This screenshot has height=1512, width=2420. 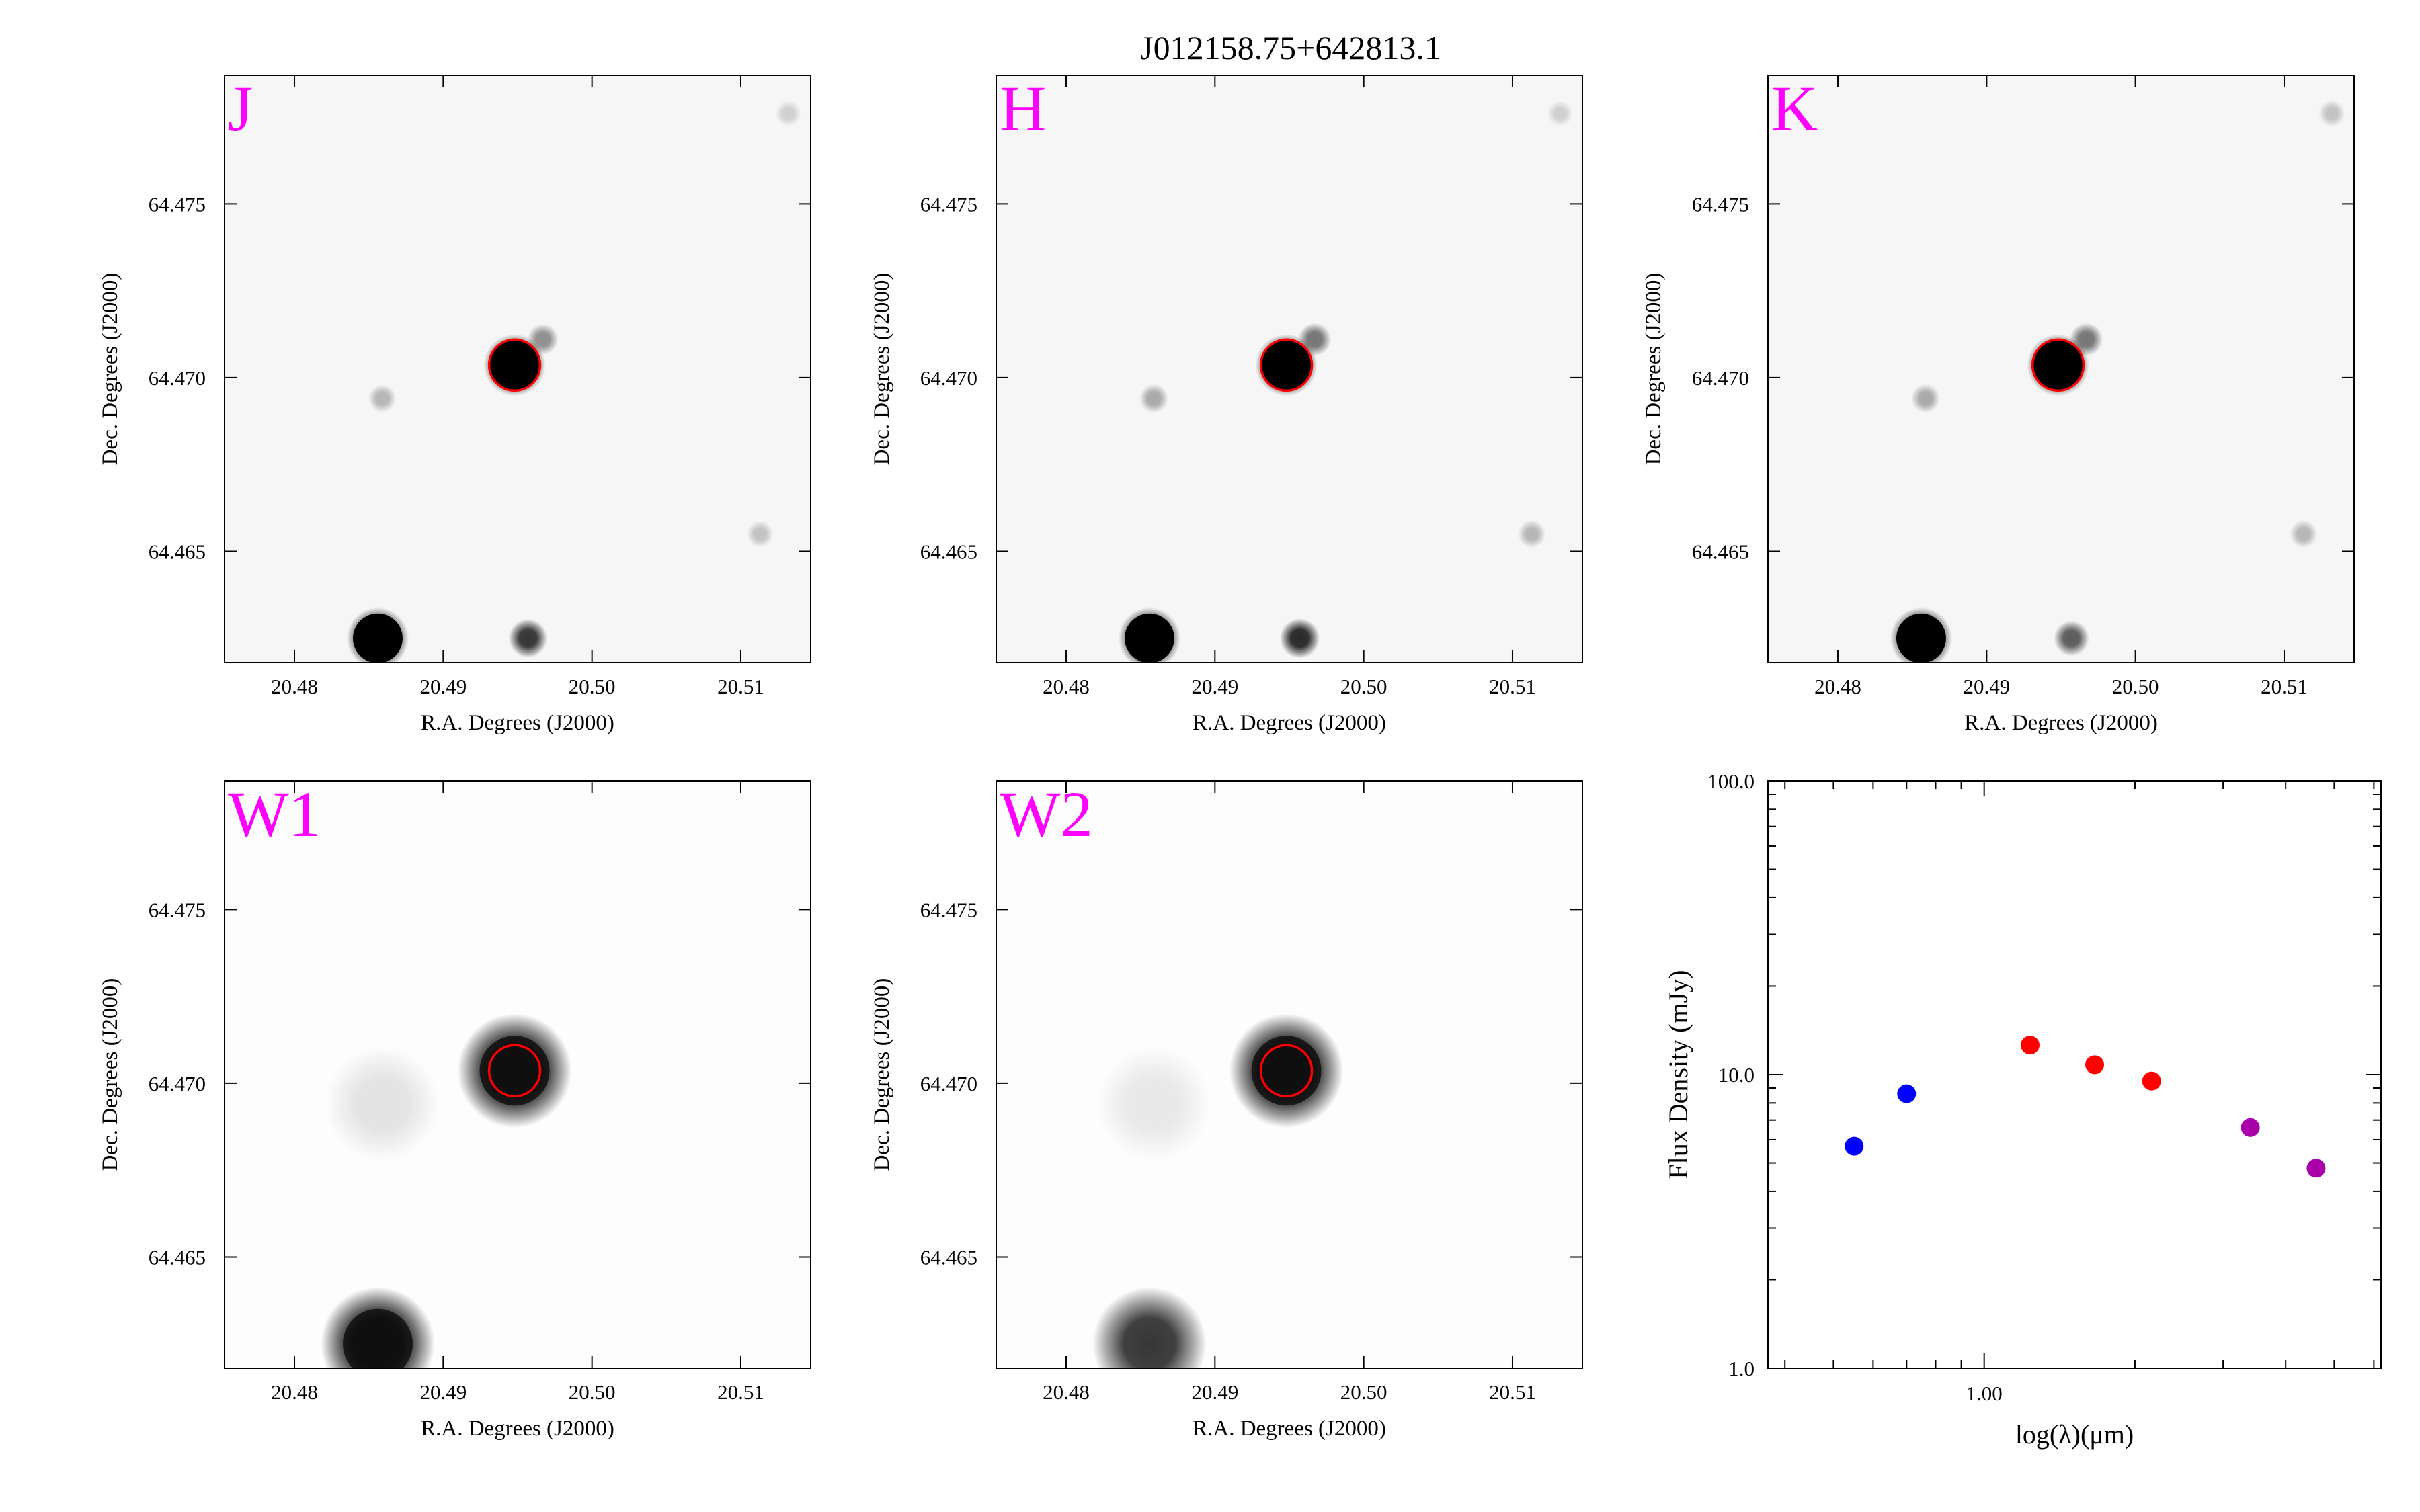 What do you see at coordinates (1290, 48) in the screenshot?
I see `figure-title: J012158.75+642813.1` at bounding box center [1290, 48].